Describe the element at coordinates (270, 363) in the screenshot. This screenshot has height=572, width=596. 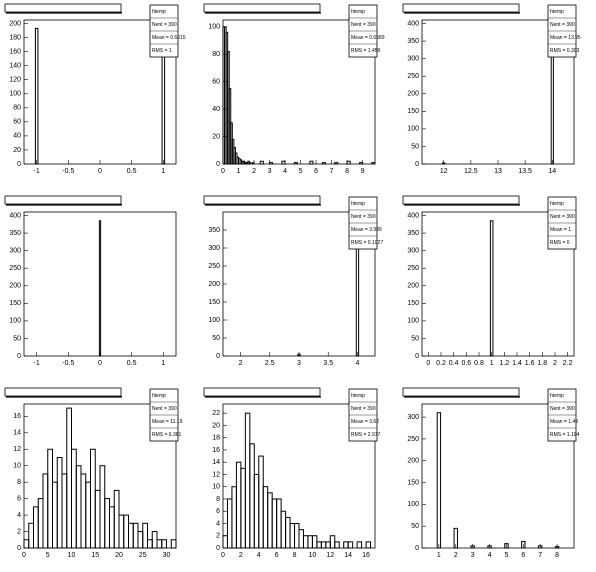
I see `x-tick-label: 2.5` at that location.